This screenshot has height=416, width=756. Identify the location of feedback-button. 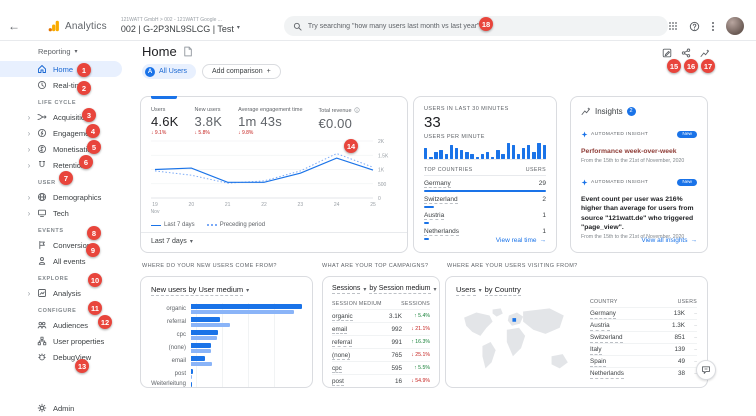
(706, 370).